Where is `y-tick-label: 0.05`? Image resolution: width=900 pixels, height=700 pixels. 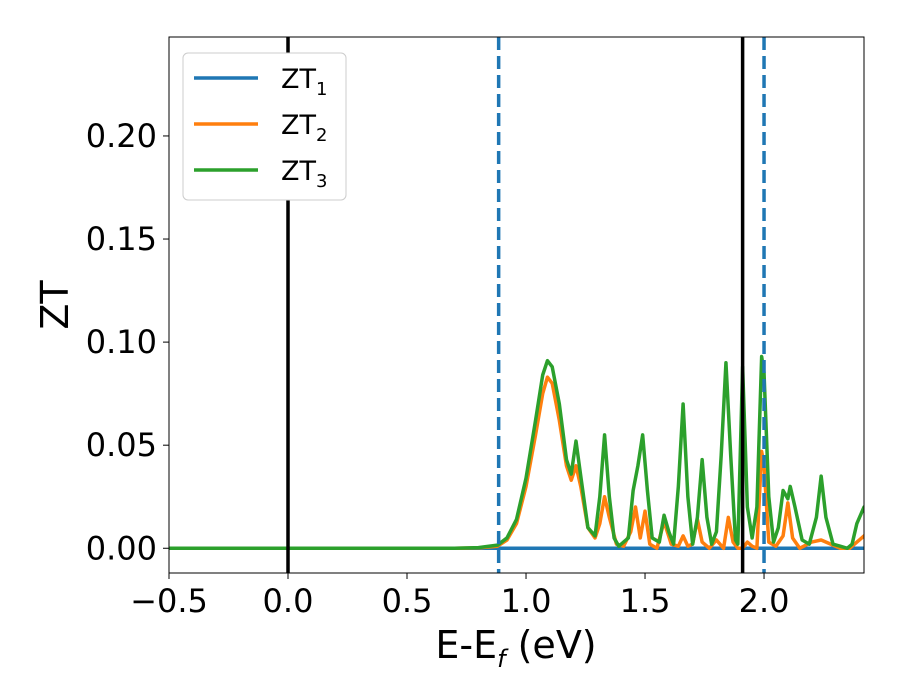 y-tick-label: 0.05 is located at coordinates (121, 445).